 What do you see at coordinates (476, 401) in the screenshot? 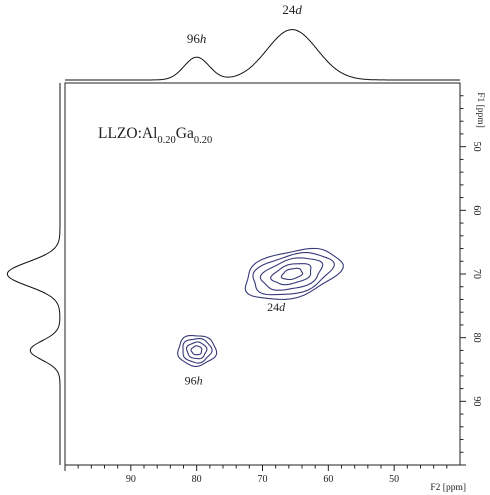
I see `y-tick-label: 90` at bounding box center [476, 401].